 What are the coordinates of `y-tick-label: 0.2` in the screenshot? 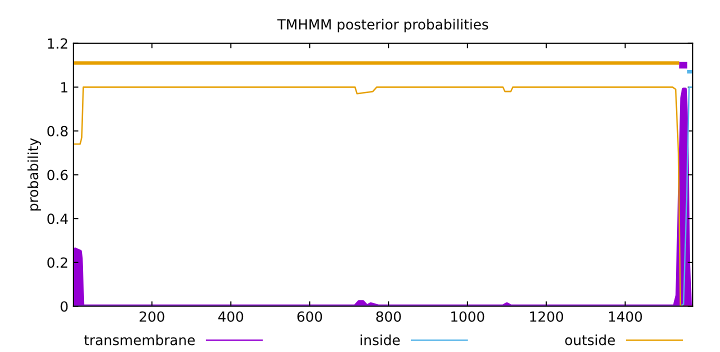 It's located at (57, 262).